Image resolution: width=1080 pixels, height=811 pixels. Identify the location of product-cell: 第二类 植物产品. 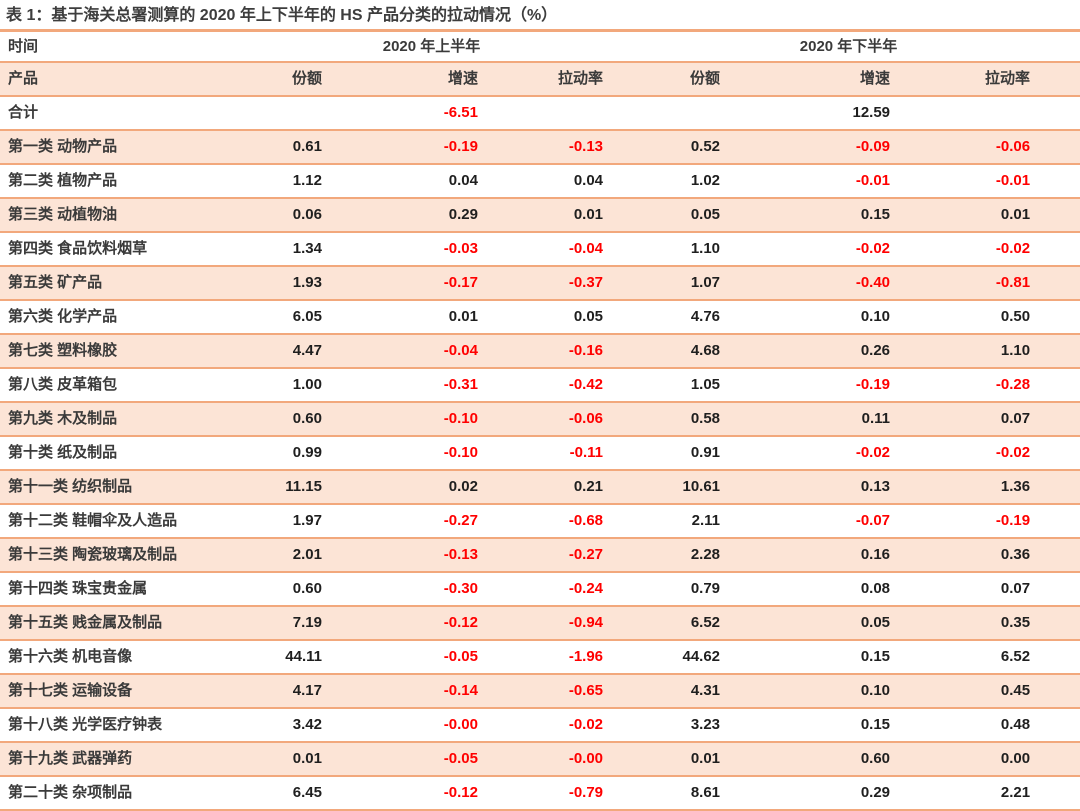
(123, 181).